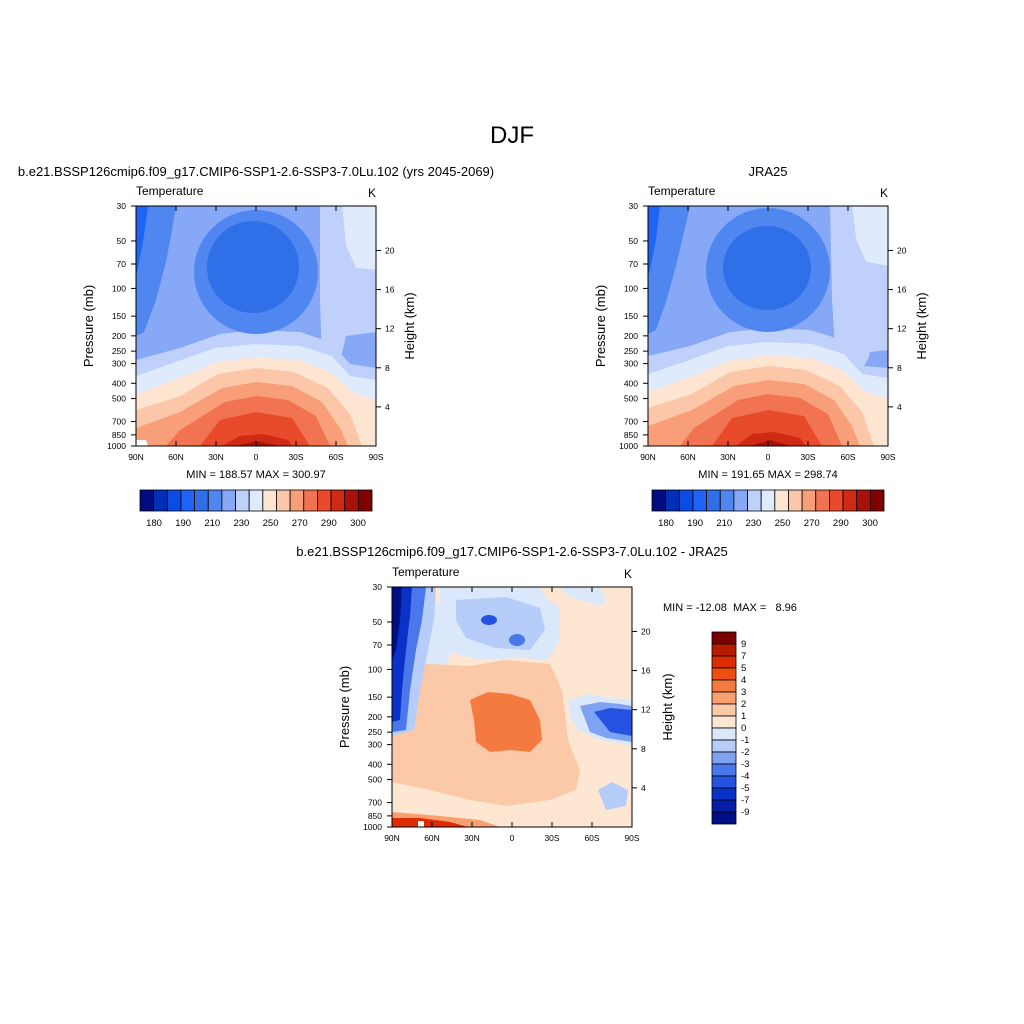  What do you see at coordinates (512, 135) in the screenshot?
I see `page-title: DJF` at bounding box center [512, 135].